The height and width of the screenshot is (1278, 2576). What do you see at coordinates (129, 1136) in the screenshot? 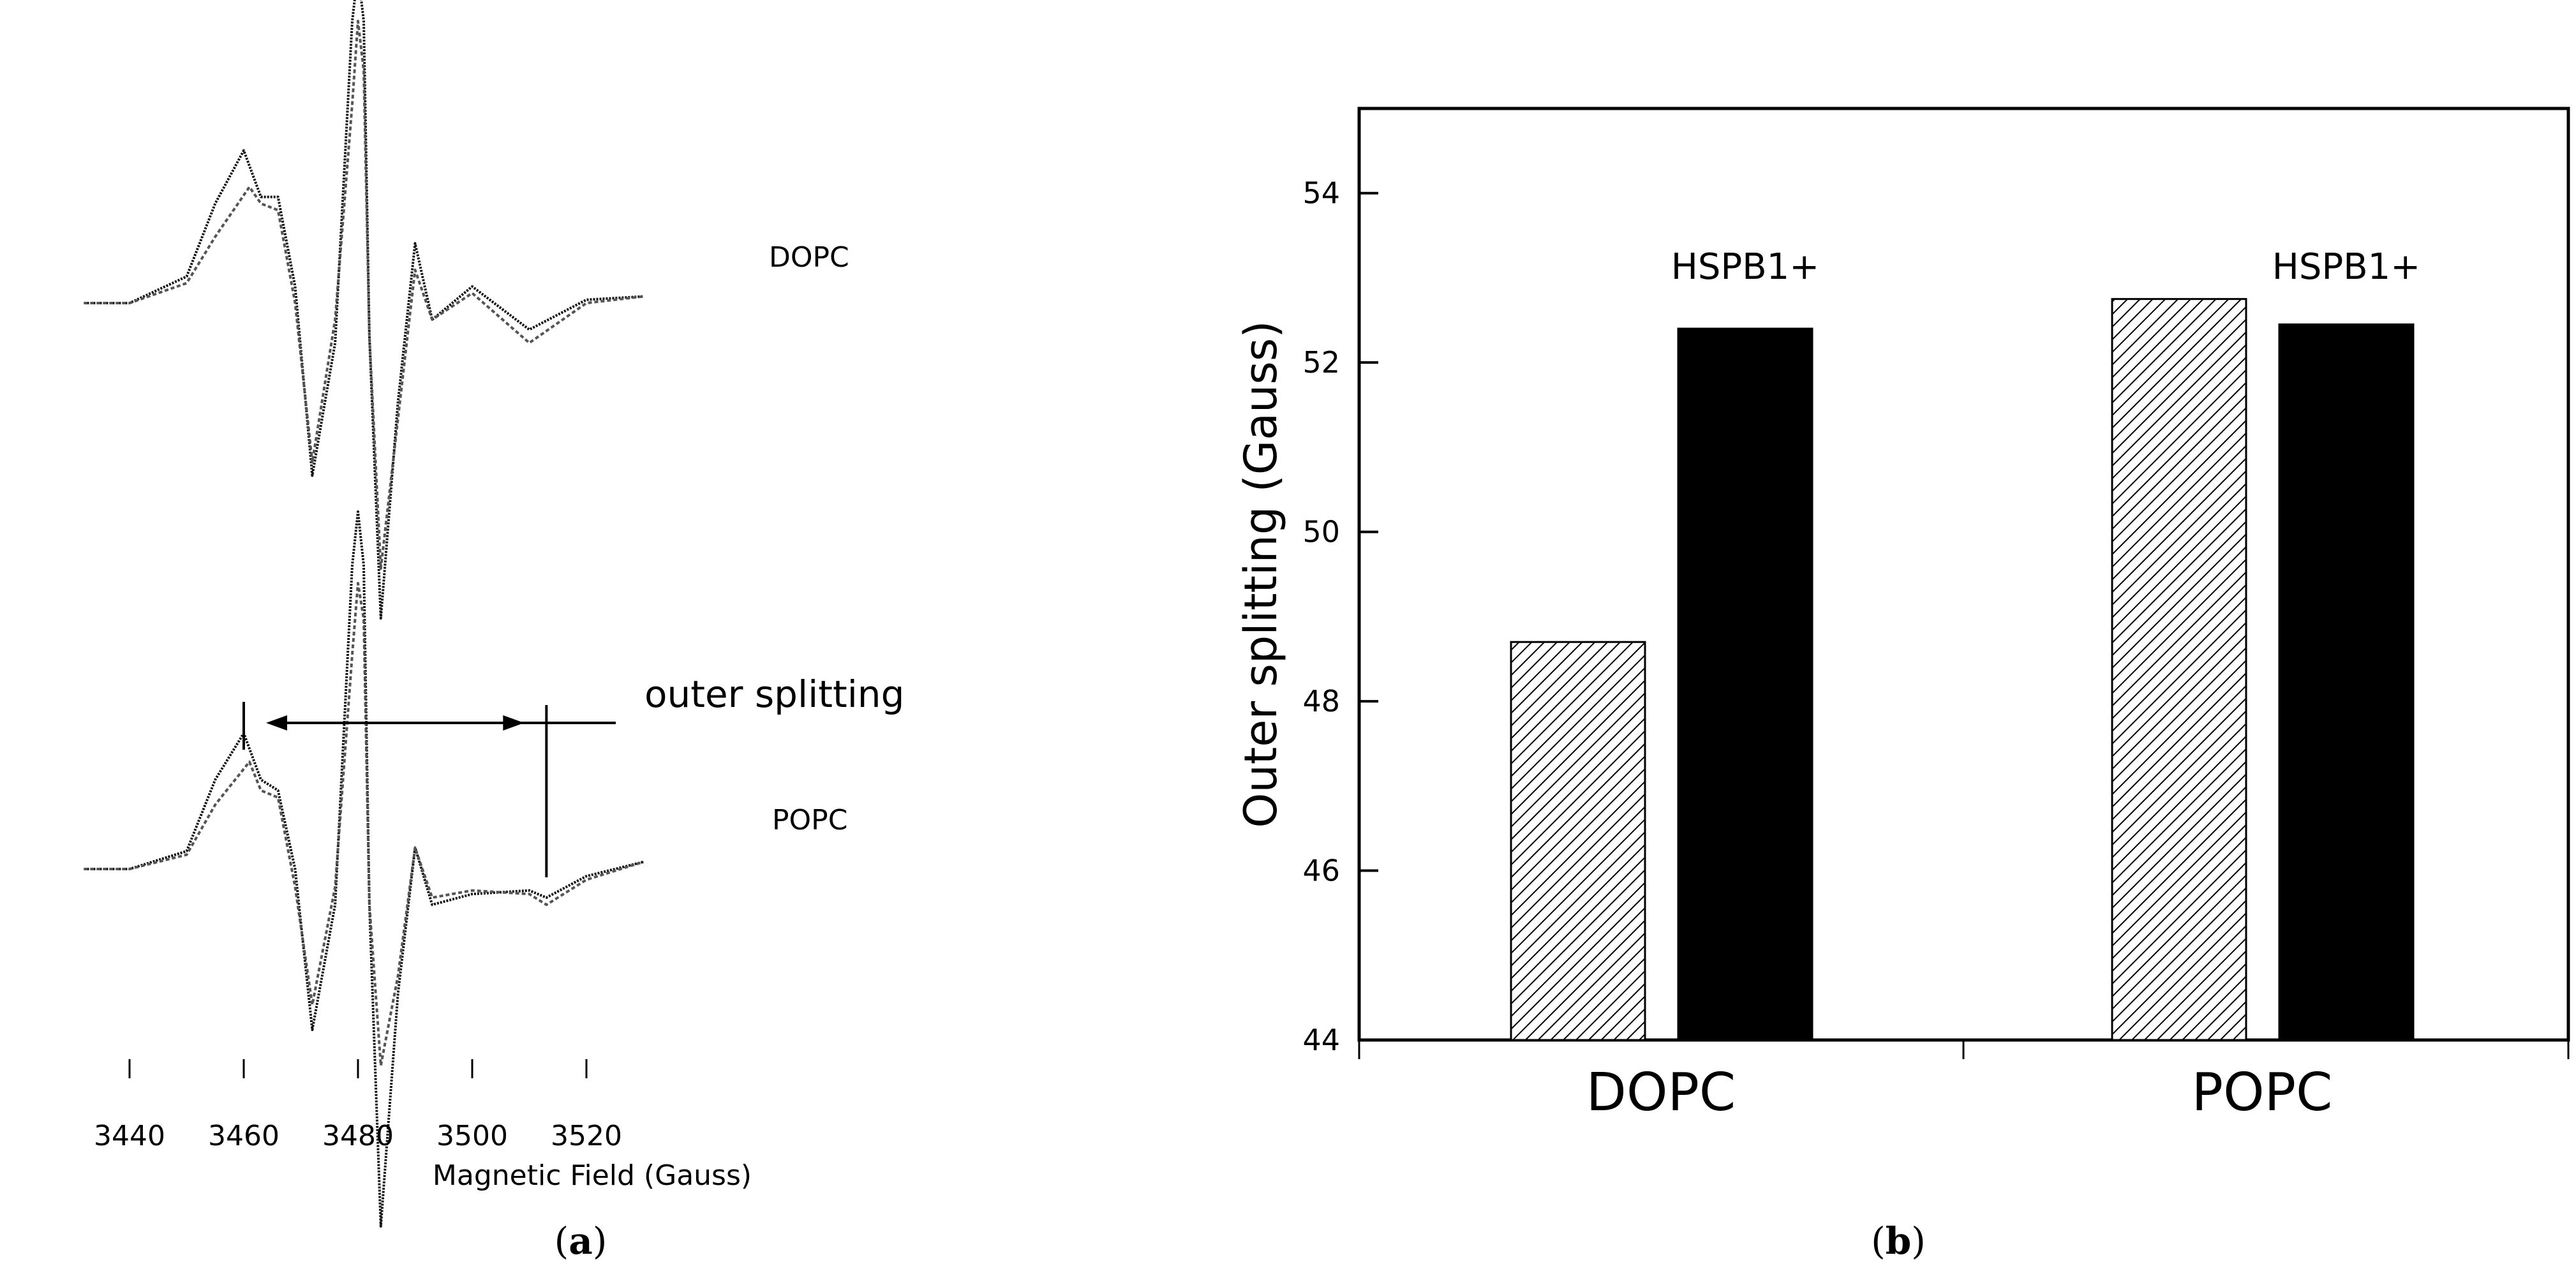
I see `x-tick-label: 3440` at bounding box center [129, 1136].